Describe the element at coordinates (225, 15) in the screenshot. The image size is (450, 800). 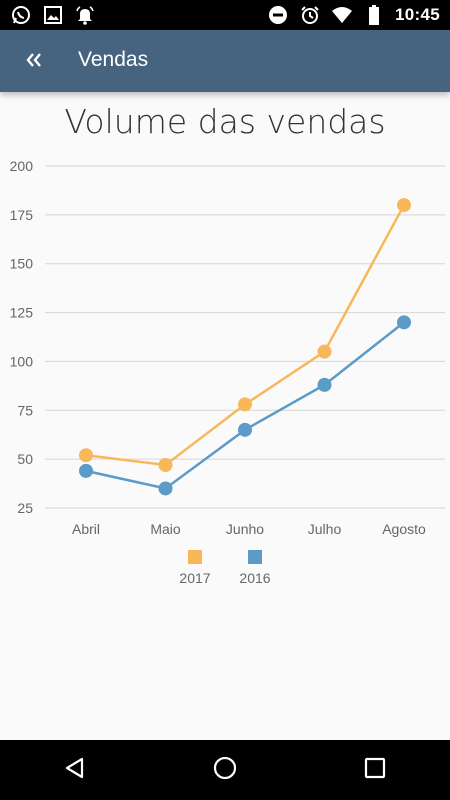
I see `status-bar: 10:45` at that location.